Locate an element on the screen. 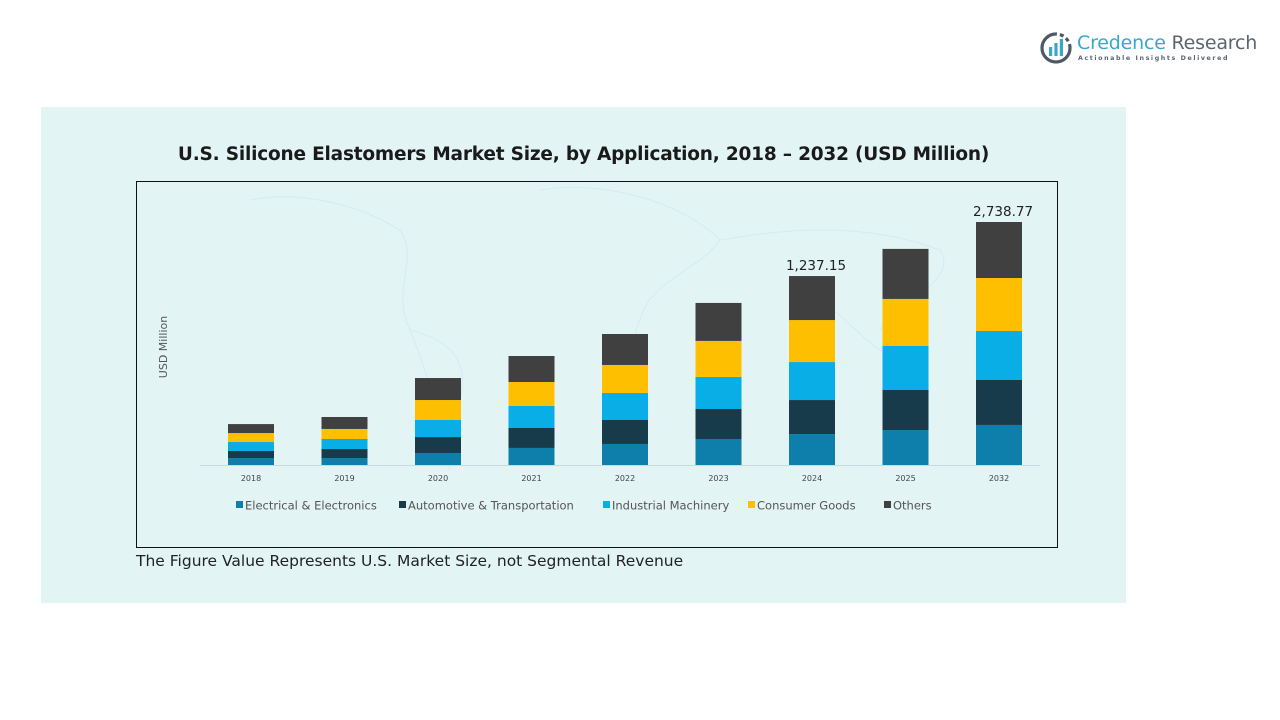  bar-segment-2023-automotive-transportation is located at coordinates (718, 423).